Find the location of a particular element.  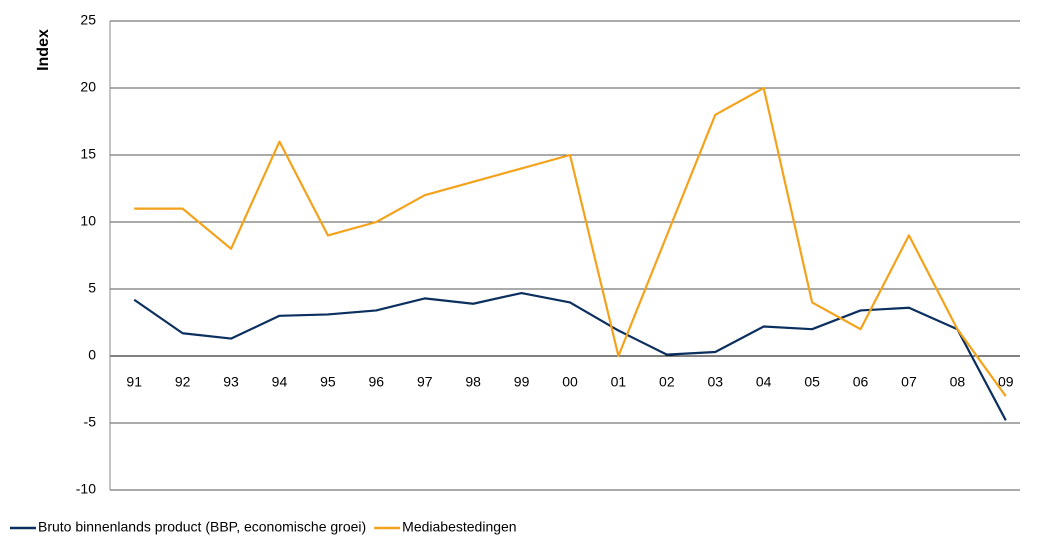

x-tick-label: 96 is located at coordinates (377, 382).